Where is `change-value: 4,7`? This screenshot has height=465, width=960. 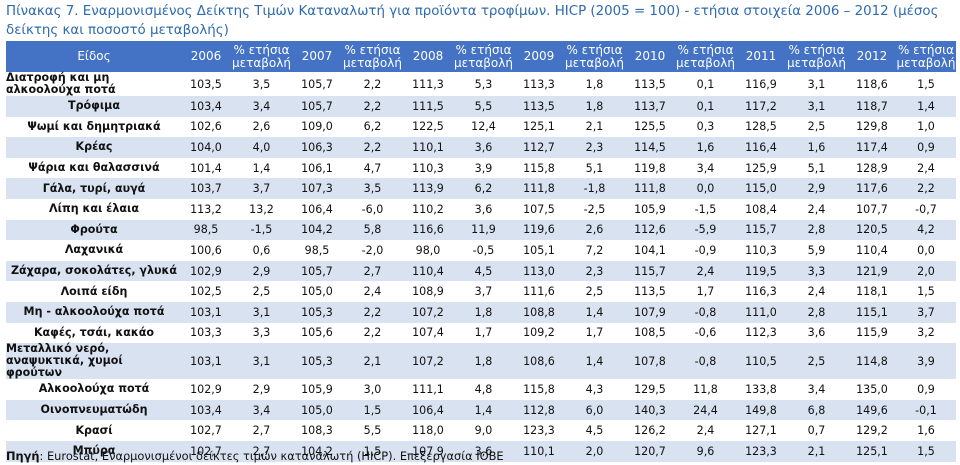
change-value: 4,7 is located at coordinates (372, 168).